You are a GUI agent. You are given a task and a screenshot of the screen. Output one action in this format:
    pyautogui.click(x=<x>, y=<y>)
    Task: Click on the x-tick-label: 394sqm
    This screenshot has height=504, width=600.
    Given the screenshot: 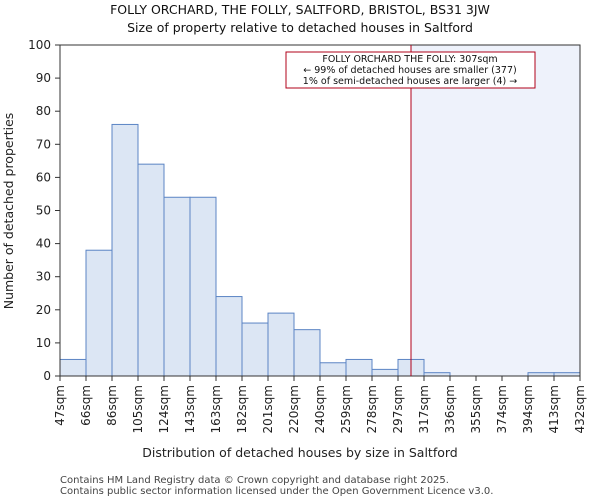 What is the action you would take?
    pyautogui.click(x=528, y=409)
    